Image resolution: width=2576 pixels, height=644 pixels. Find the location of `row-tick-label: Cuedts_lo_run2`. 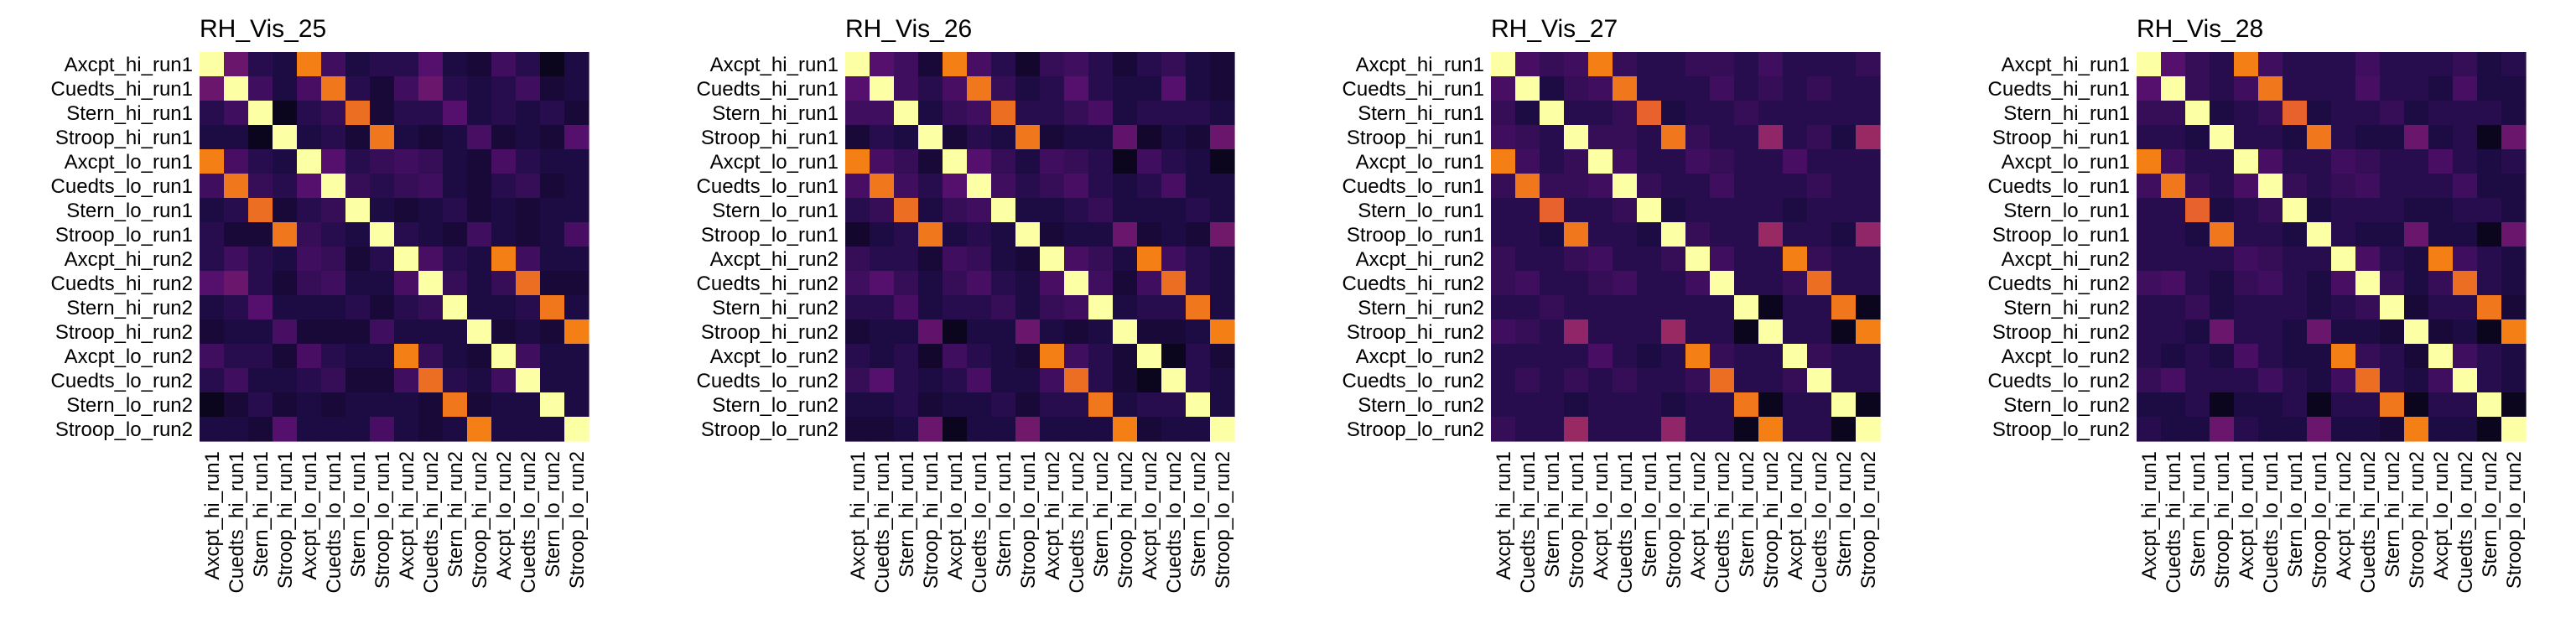

row-tick-label: Cuedts_lo_run2 is located at coordinates (122, 381).